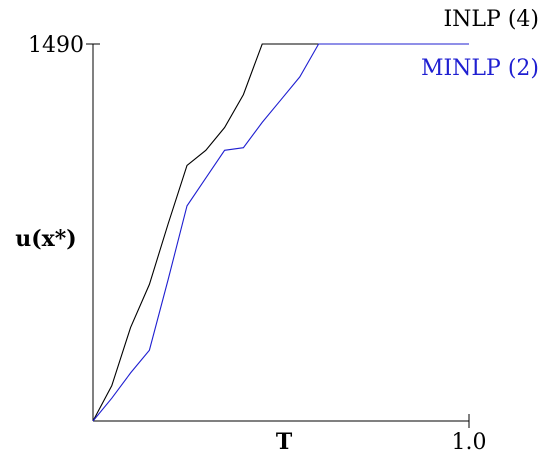 This screenshot has height=456, width=543. What do you see at coordinates (45, 239) in the screenshot?
I see `y-axis-label: u(x*)` at bounding box center [45, 239].